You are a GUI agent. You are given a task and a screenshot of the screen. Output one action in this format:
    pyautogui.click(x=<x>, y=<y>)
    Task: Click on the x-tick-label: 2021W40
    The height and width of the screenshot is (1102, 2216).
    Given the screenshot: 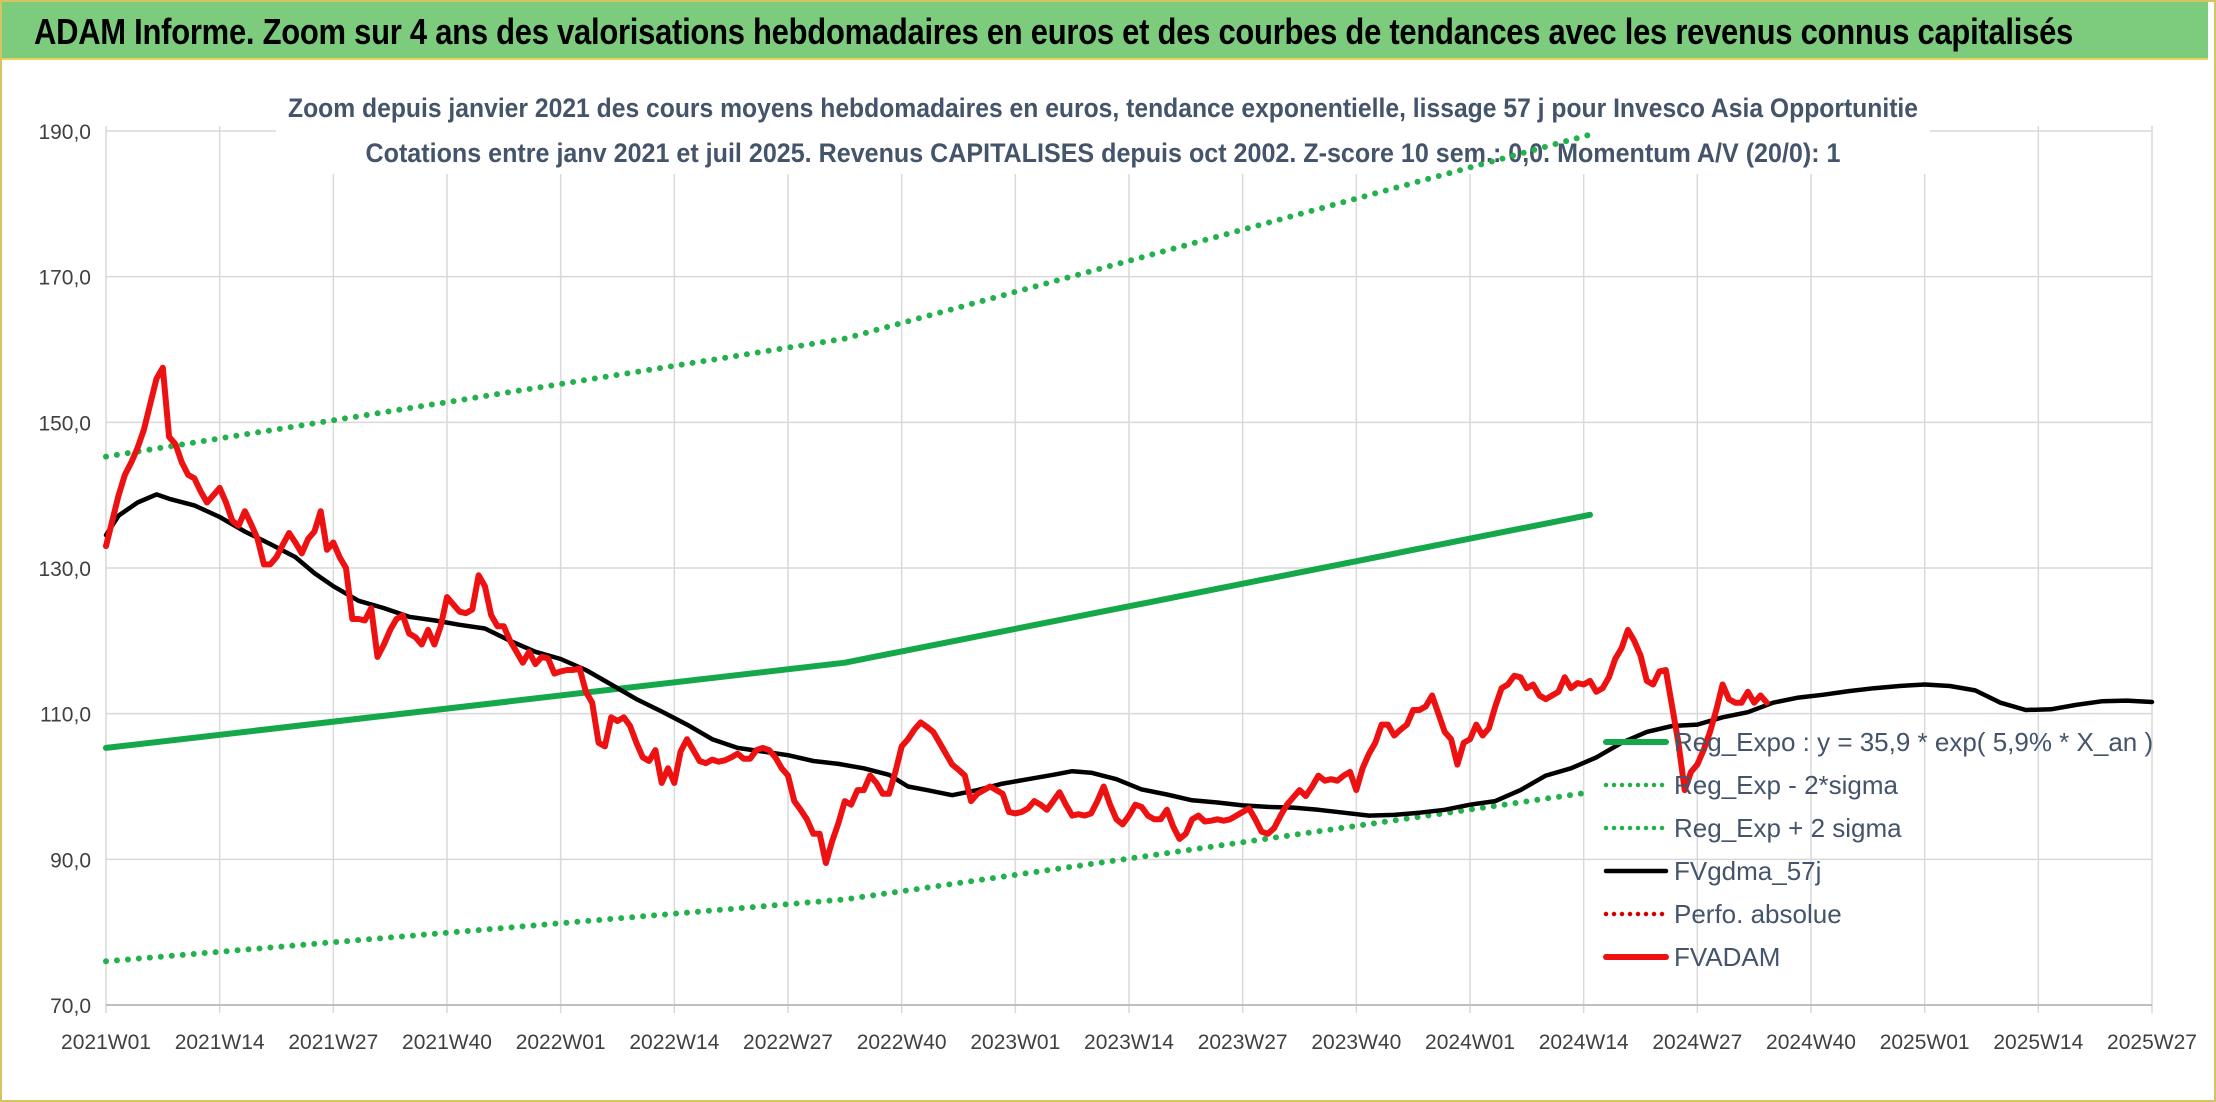 What is the action you would take?
    pyautogui.click(x=447, y=1042)
    